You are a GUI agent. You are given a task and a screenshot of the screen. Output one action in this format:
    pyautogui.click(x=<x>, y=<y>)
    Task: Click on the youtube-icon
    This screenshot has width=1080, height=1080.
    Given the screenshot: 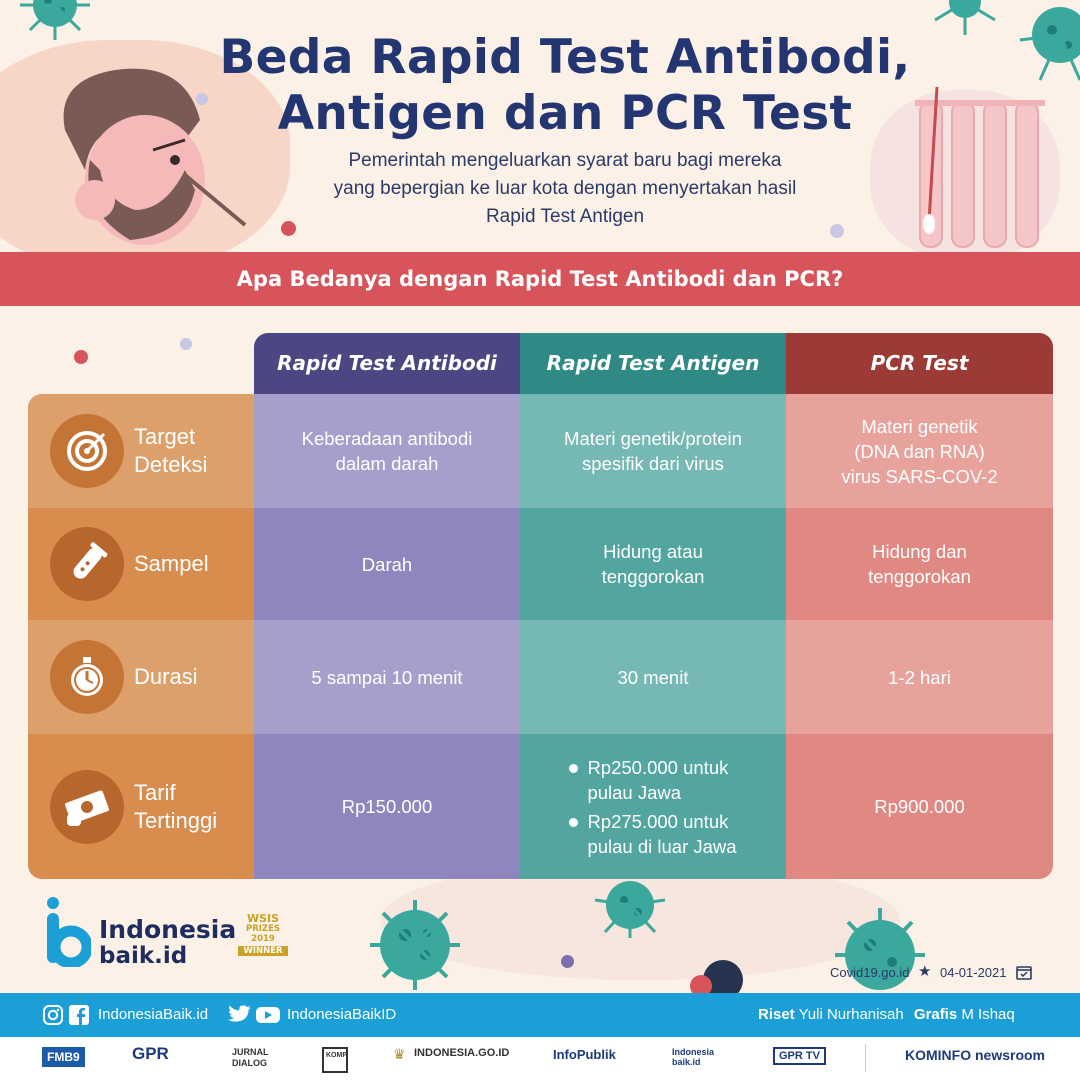 What is the action you would take?
    pyautogui.click(x=268, y=1015)
    